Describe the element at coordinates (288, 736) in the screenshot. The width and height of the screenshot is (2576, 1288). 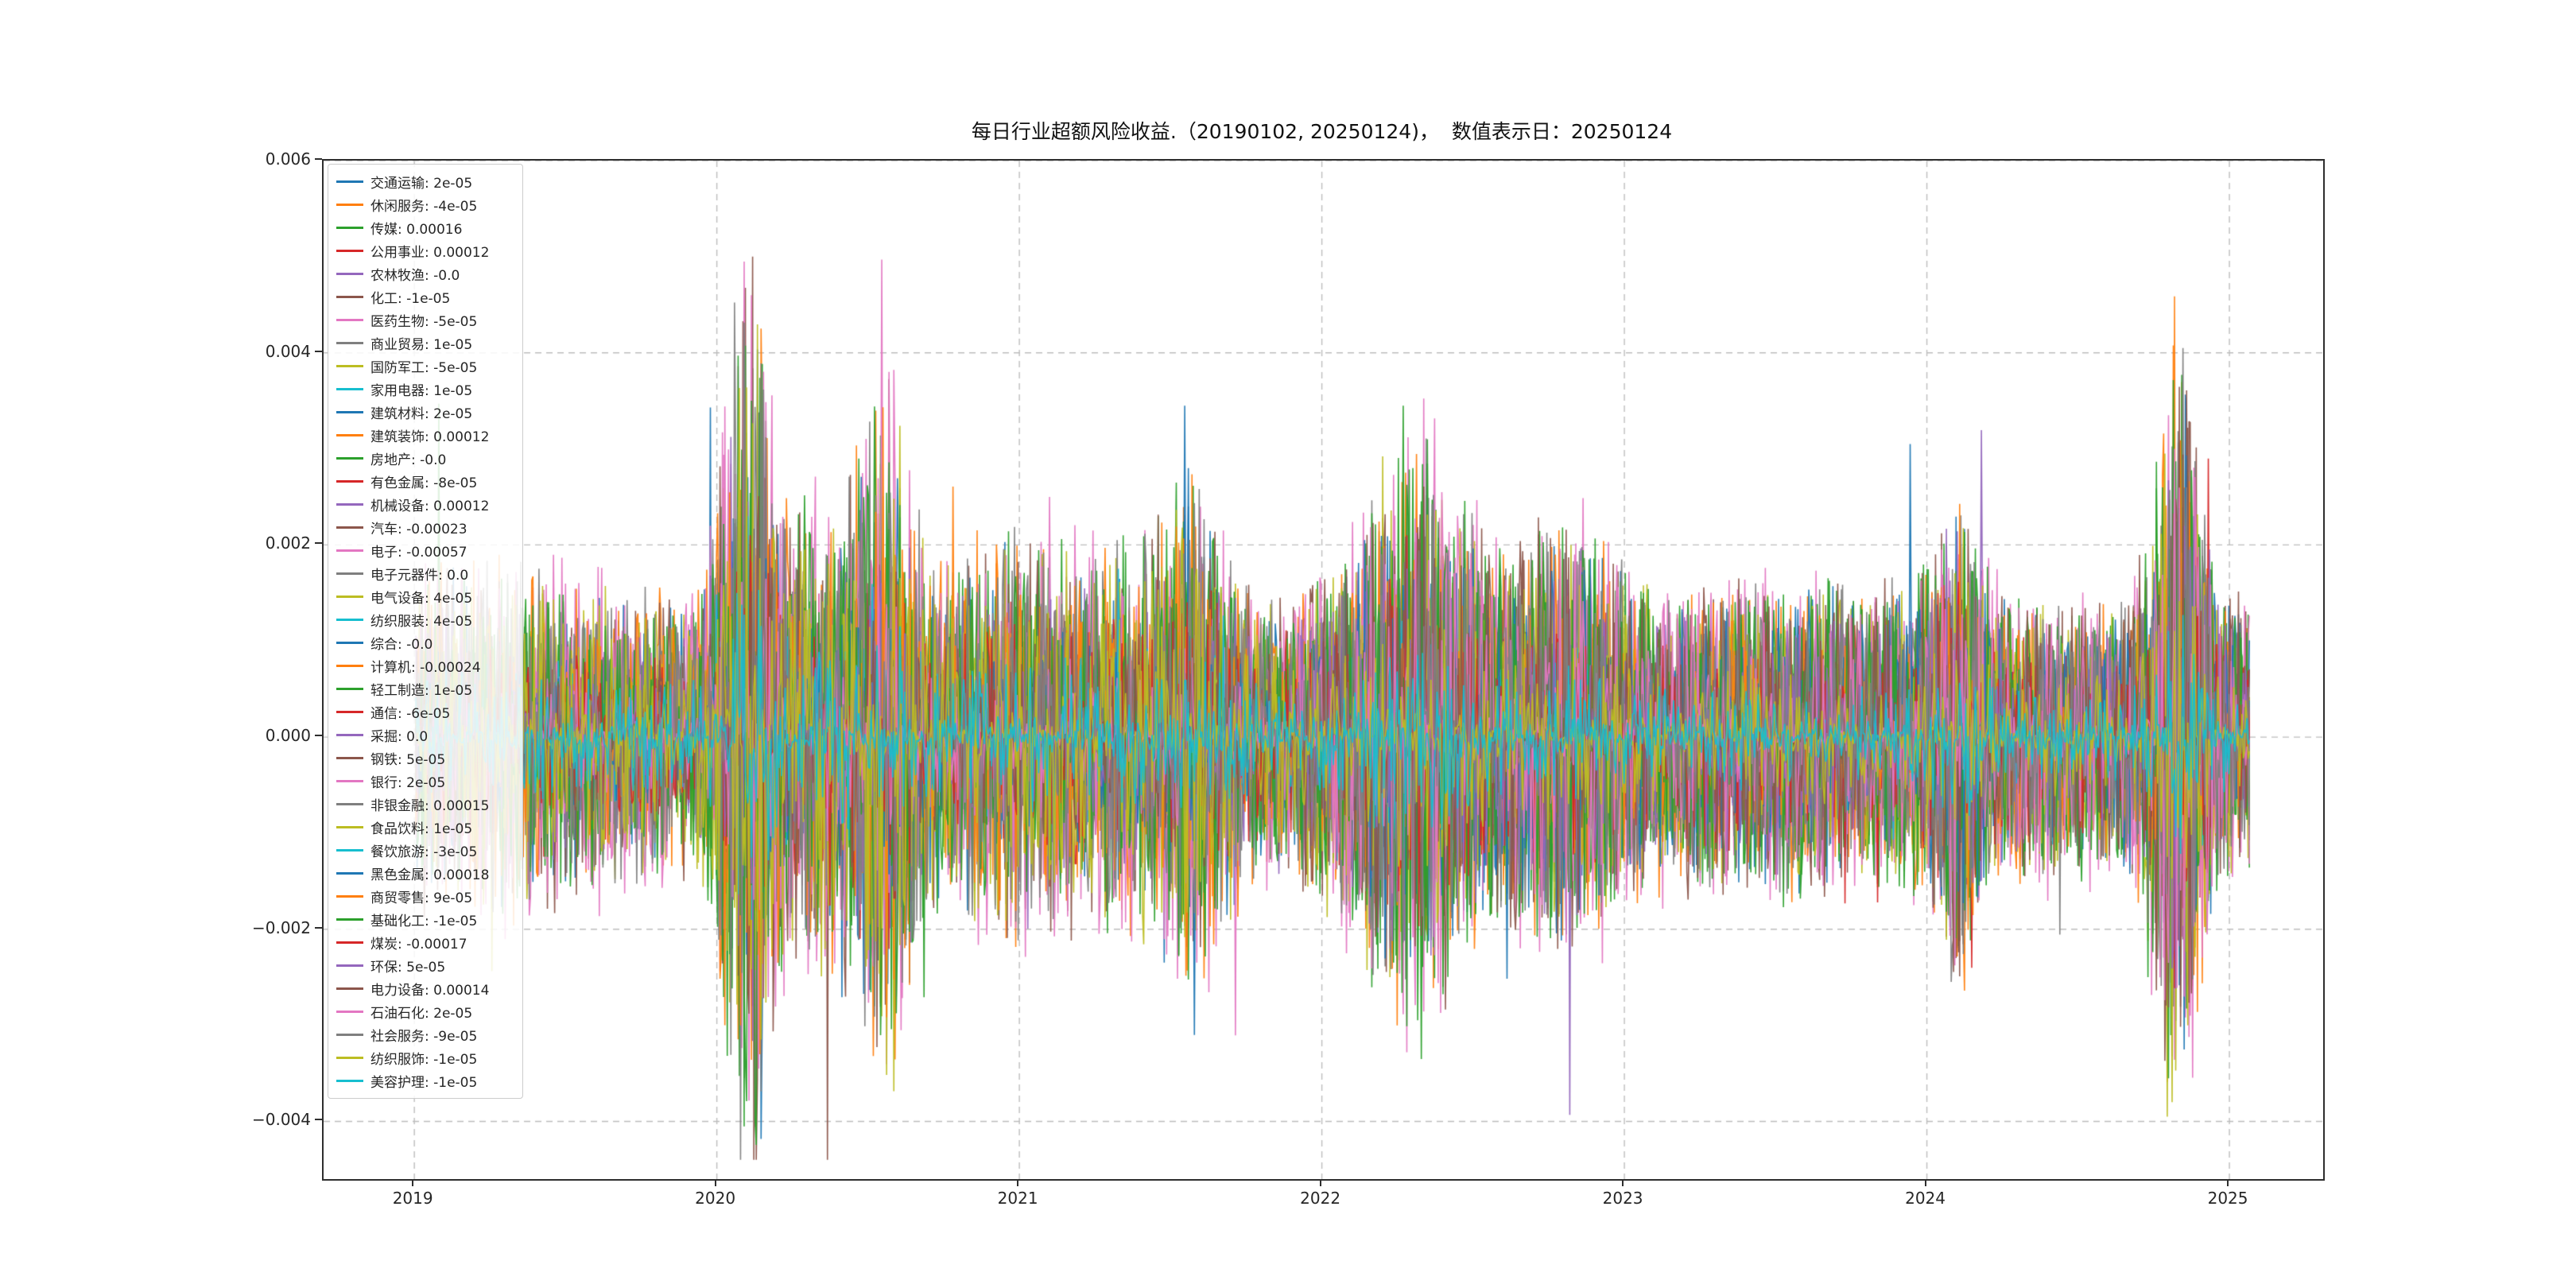
I see `y-tick-label: 0.000` at that location.